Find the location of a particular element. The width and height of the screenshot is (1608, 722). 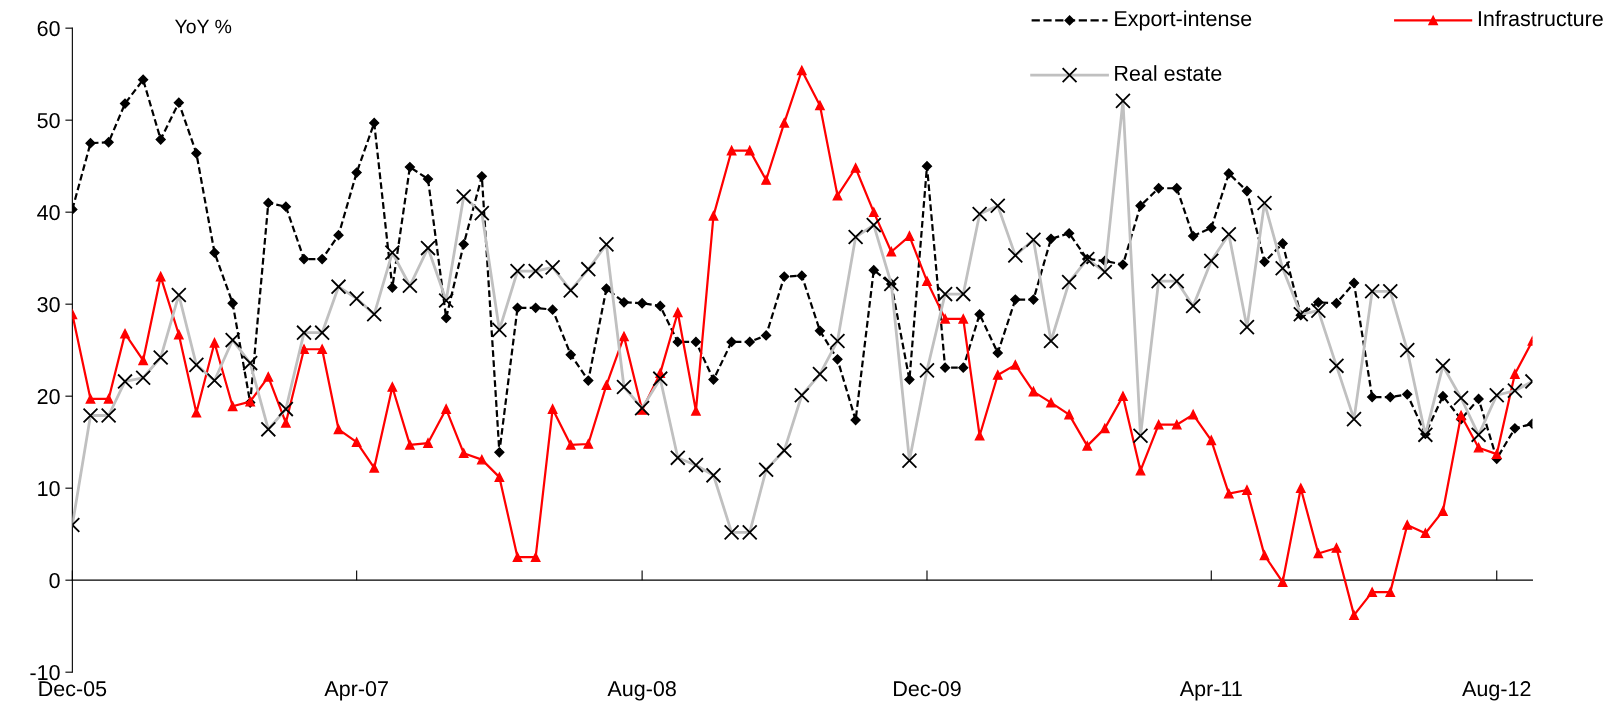

x-tick-label: Apr-07 is located at coordinates (356, 691).